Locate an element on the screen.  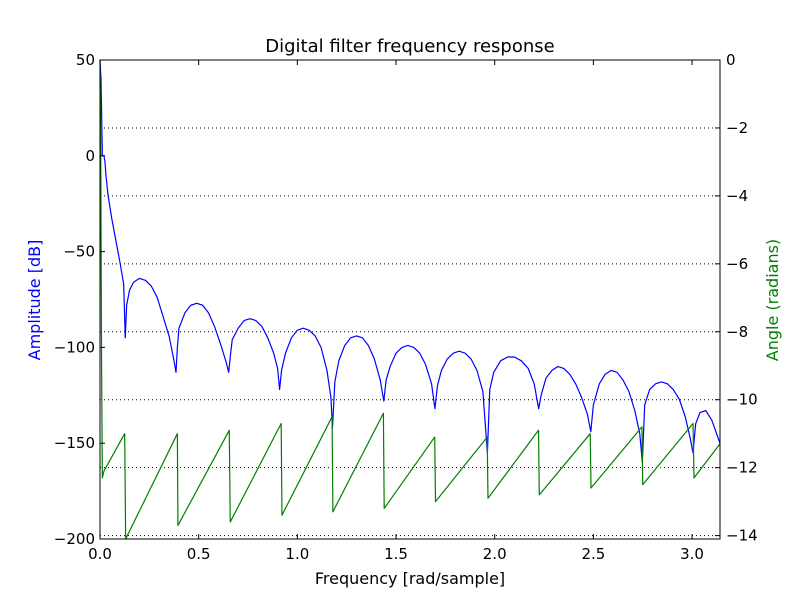
x-axis-label: Frequency [rad/sample] is located at coordinates (410, 578).